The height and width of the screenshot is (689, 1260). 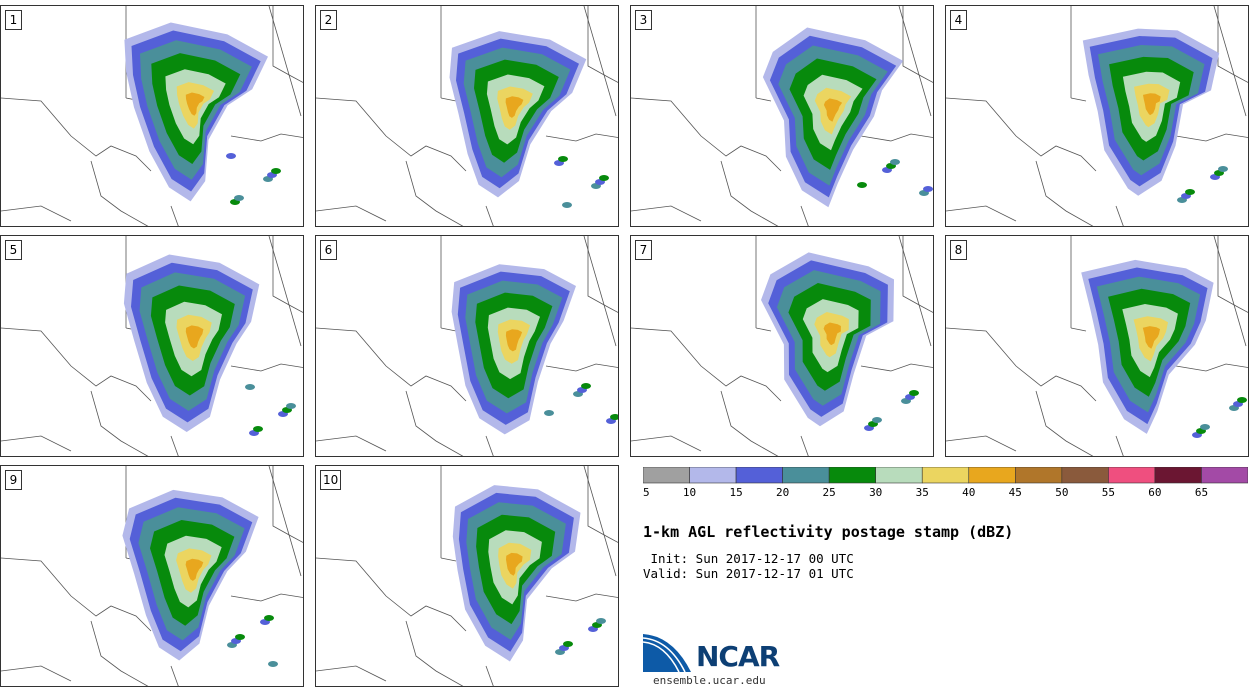 I want to click on member-panel: 10, so click(x=467, y=576).